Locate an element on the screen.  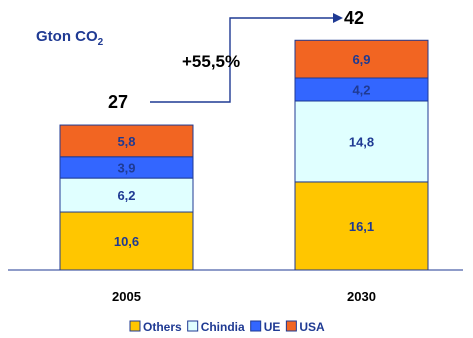
bar-others-2030 is located at coordinates (361, 226).